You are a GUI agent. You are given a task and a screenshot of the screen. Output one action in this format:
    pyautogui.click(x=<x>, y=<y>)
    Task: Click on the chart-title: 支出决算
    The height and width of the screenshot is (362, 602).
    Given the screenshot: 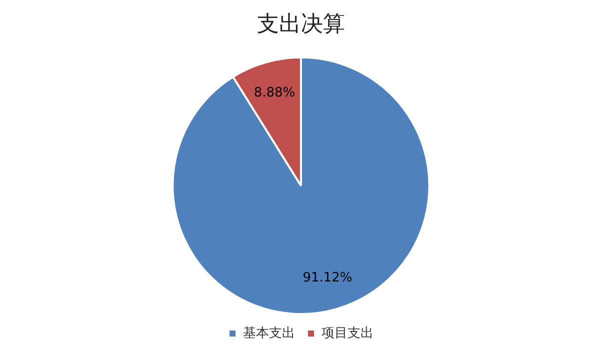 What is the action you would take?
    pyautogui.click(x=301, y=24)
    